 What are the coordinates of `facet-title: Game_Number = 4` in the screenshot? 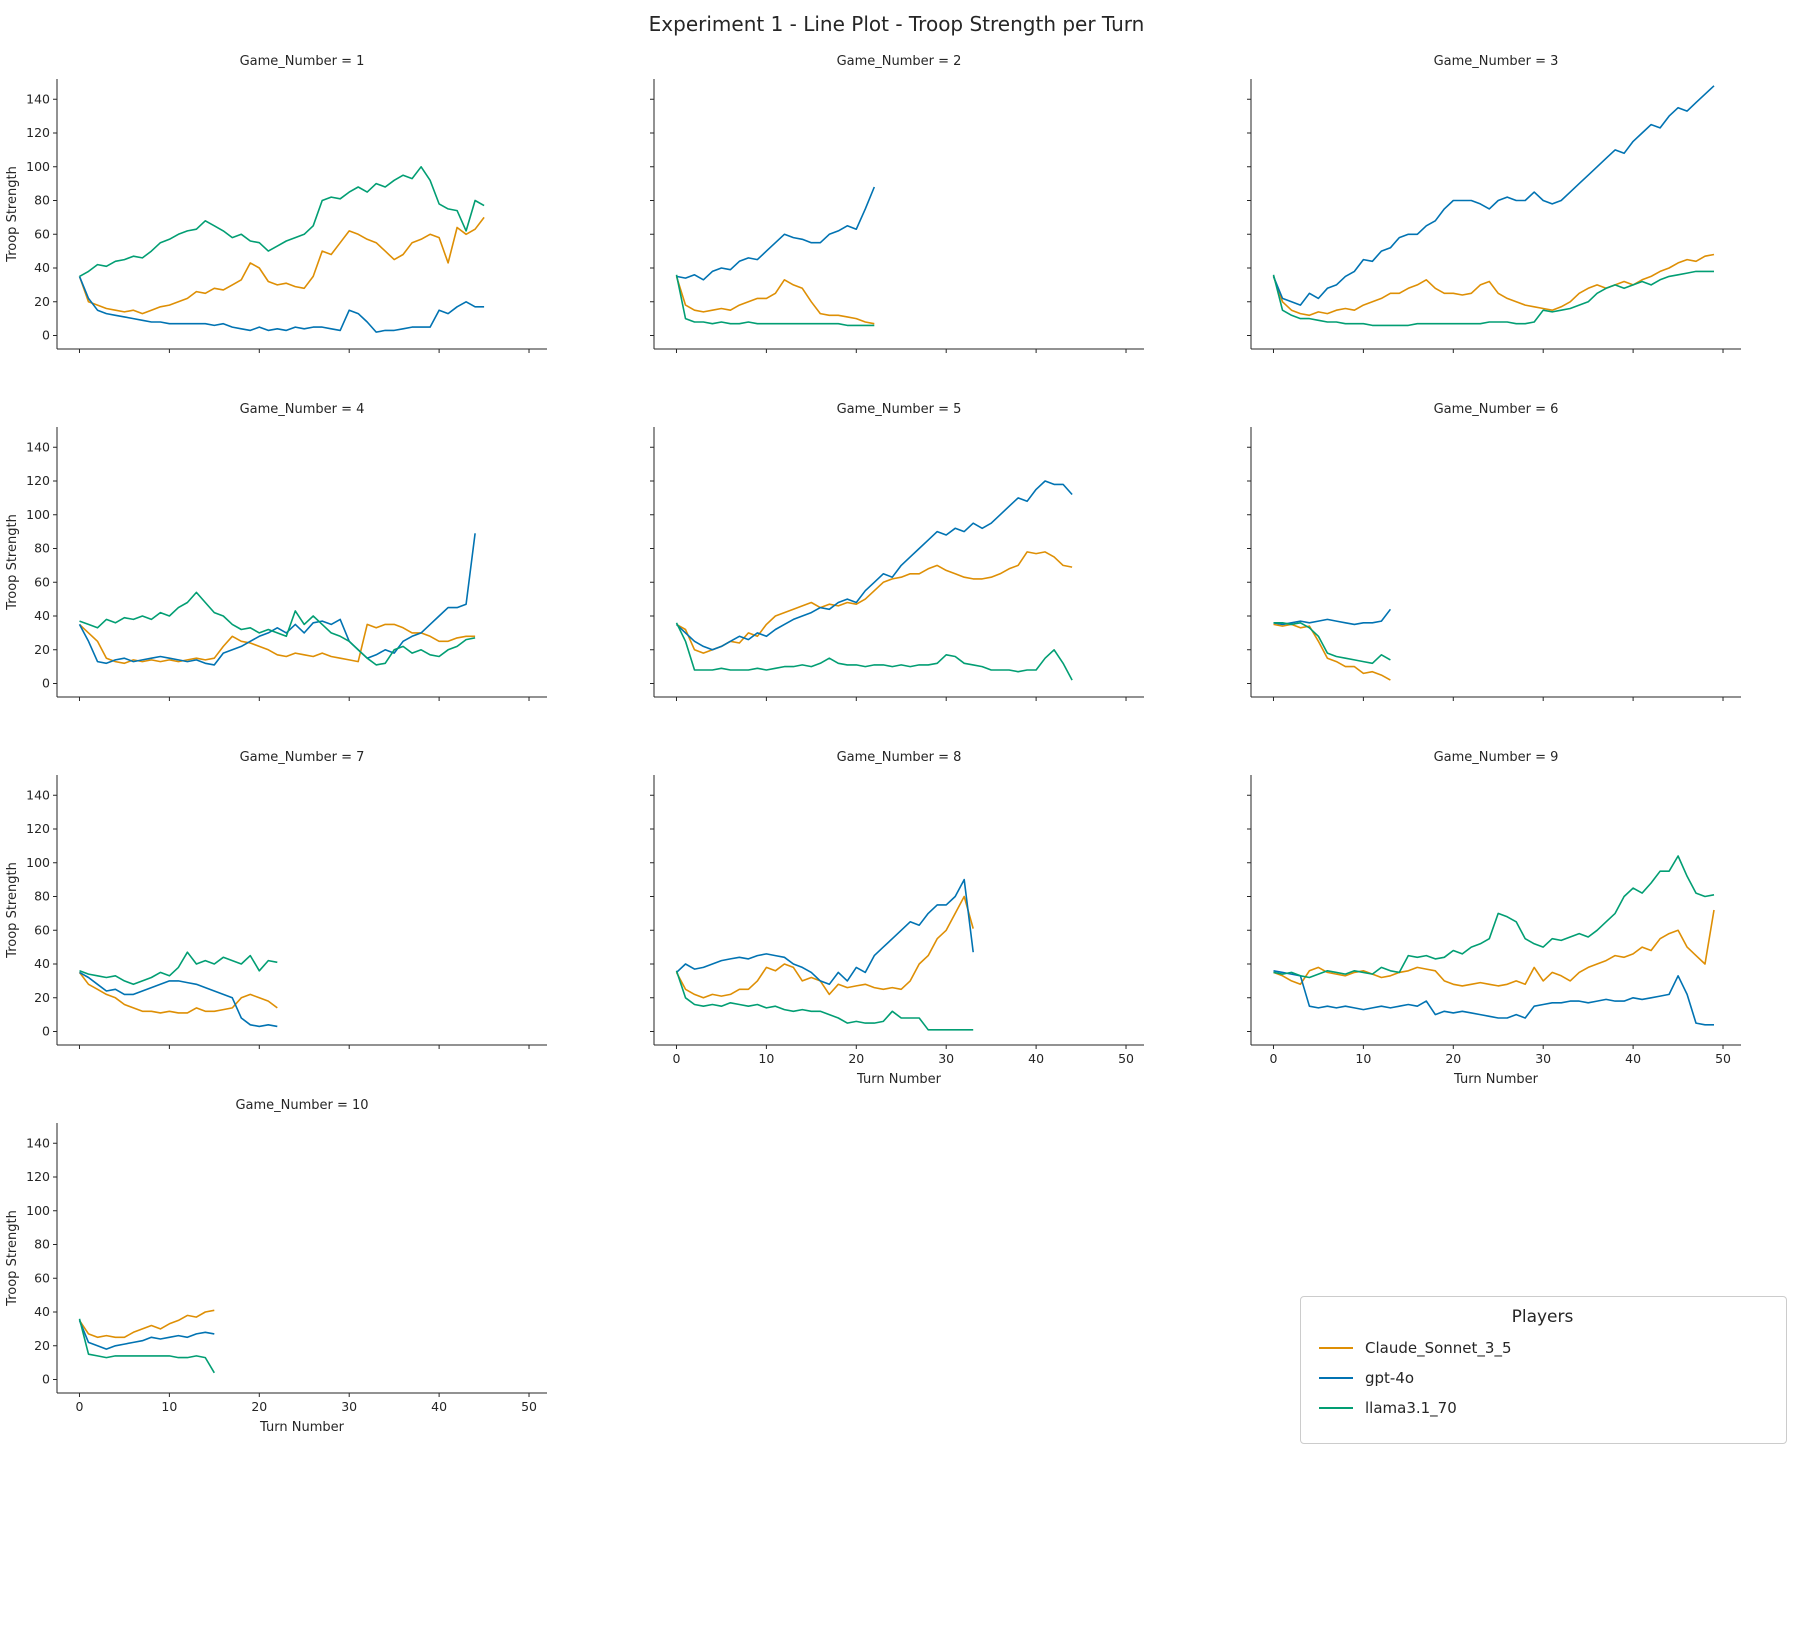 It's located at (302, 409).